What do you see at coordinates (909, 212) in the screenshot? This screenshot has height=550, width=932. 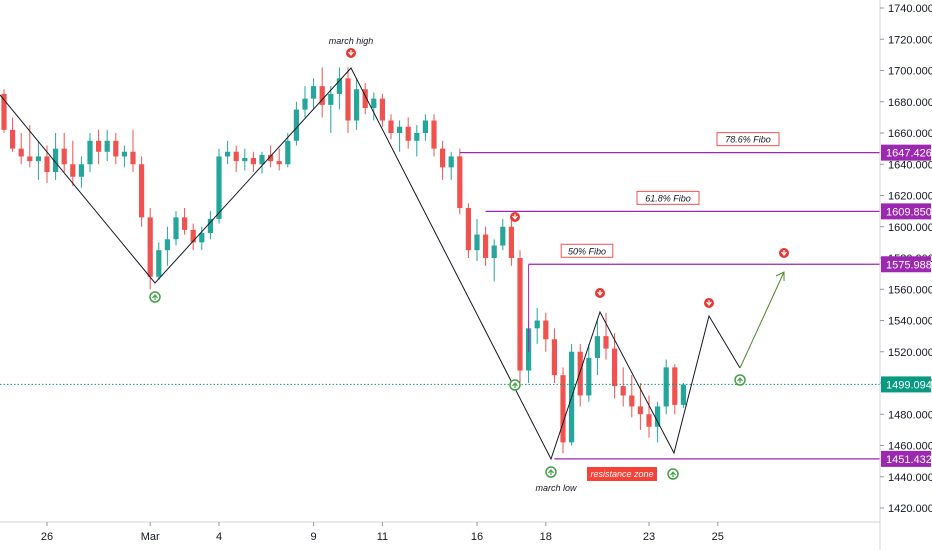 I see `price-level-value: 1609.850` at bounding box center [909, 212].